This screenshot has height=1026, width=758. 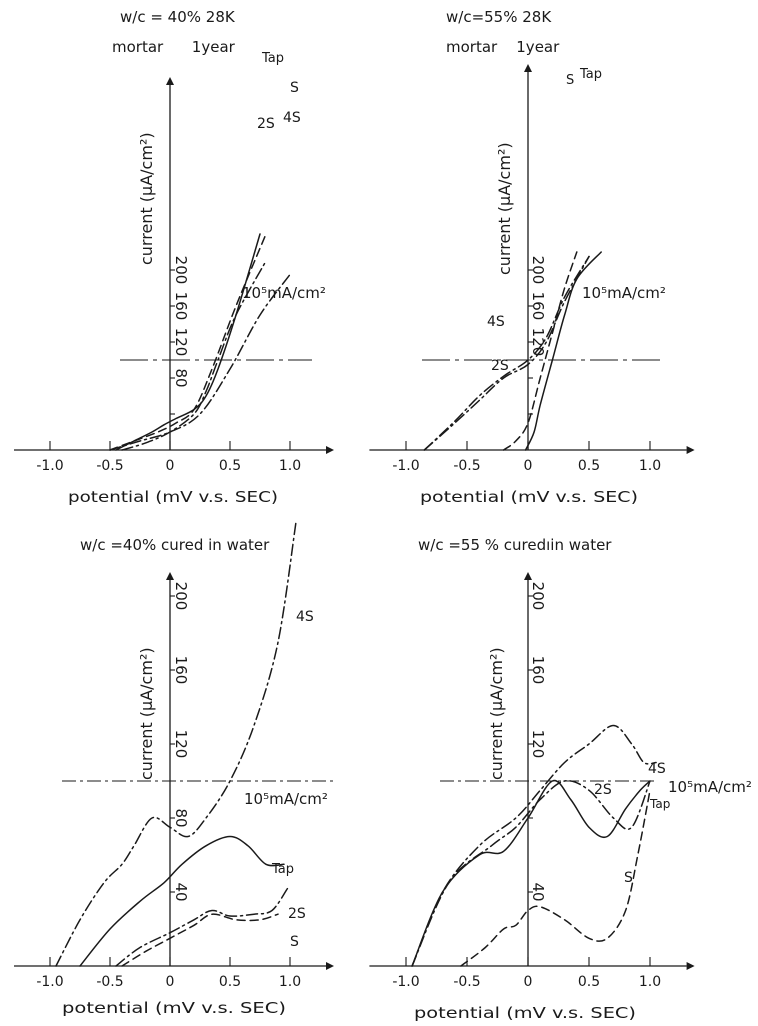 I want to click on panel-2-title-line1: w/c=55% 28K, so click(x=499, y=17).